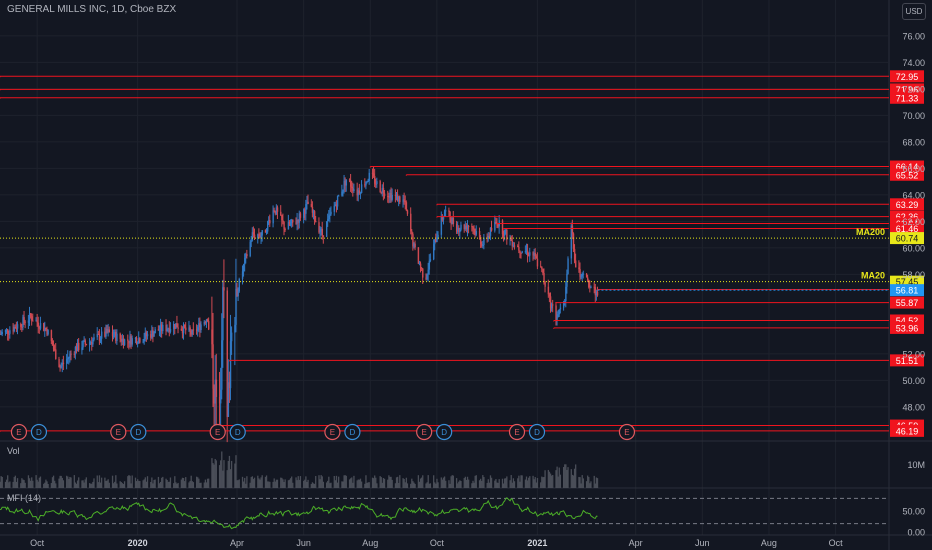 This screenshot has height=550, width=932. What do you see at coordinates (702, 543) in the screenshot?
I see `time-tick-label: Jun` at bounding box center [702, 543].